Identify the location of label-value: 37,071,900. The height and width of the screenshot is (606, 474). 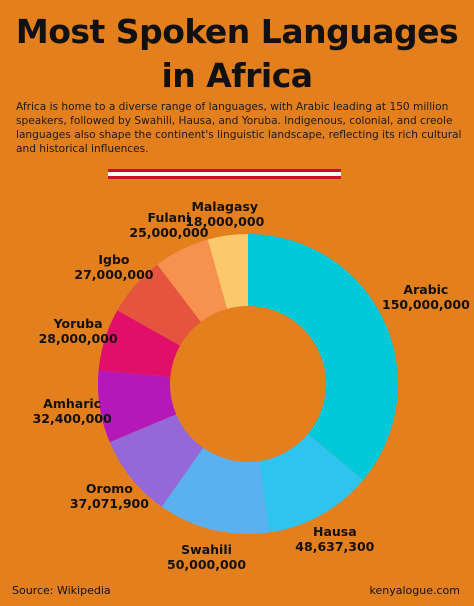
(109, 503).